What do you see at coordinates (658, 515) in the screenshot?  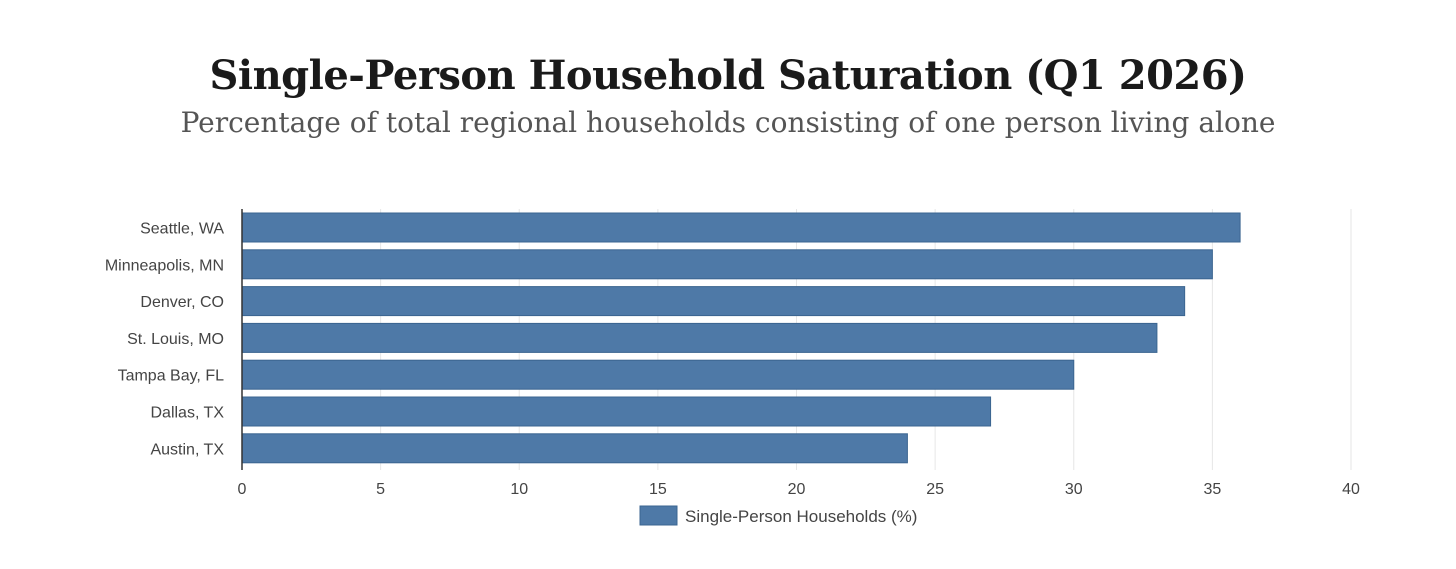 I see `legend-swatch` at bounding box center [658, 515].